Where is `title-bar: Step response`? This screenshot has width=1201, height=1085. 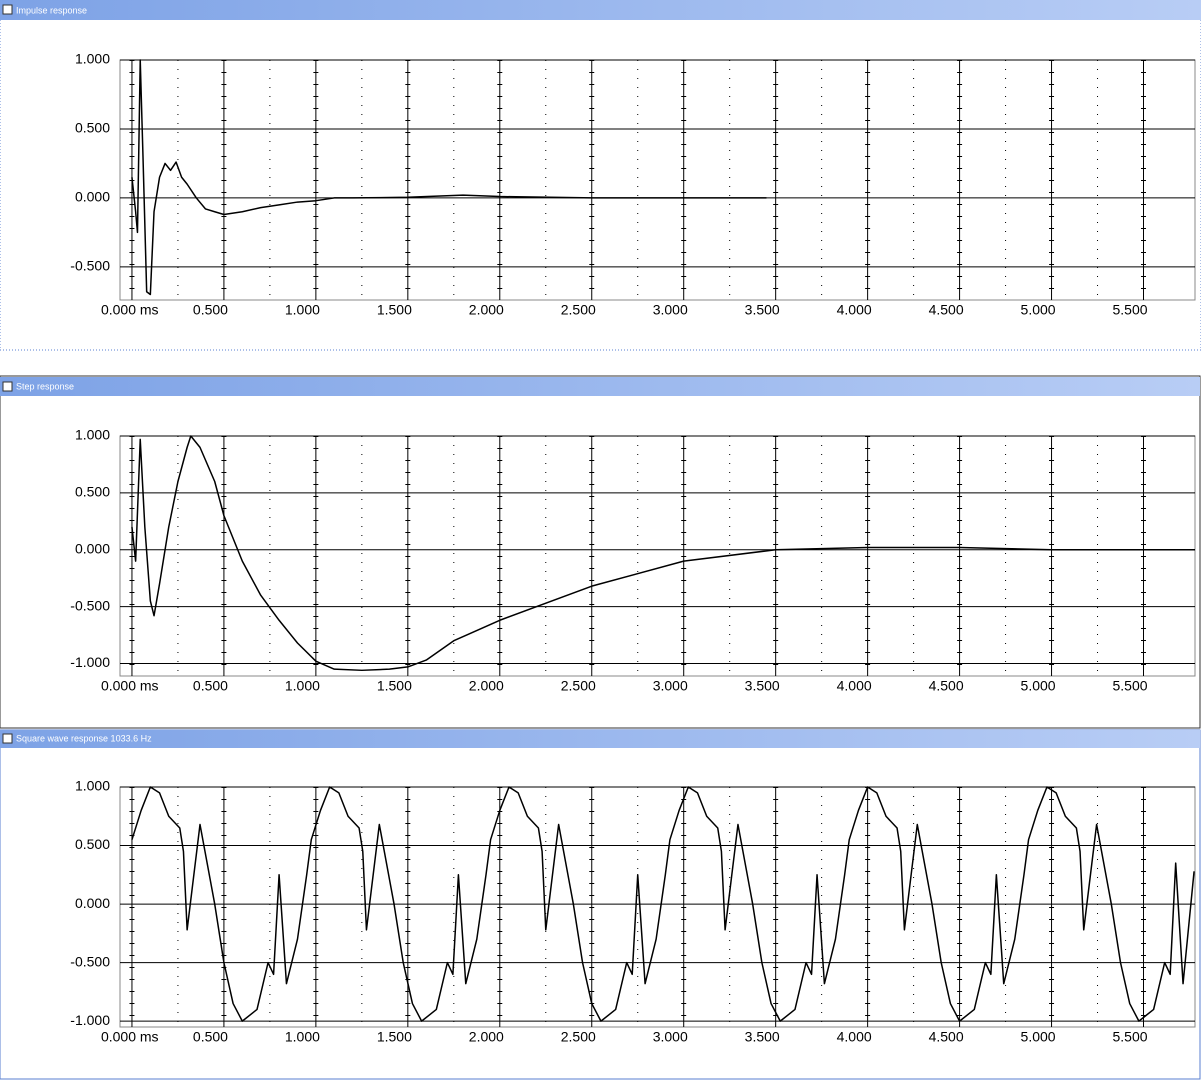 title-bar: Step response is located at coordinates (600, 386).